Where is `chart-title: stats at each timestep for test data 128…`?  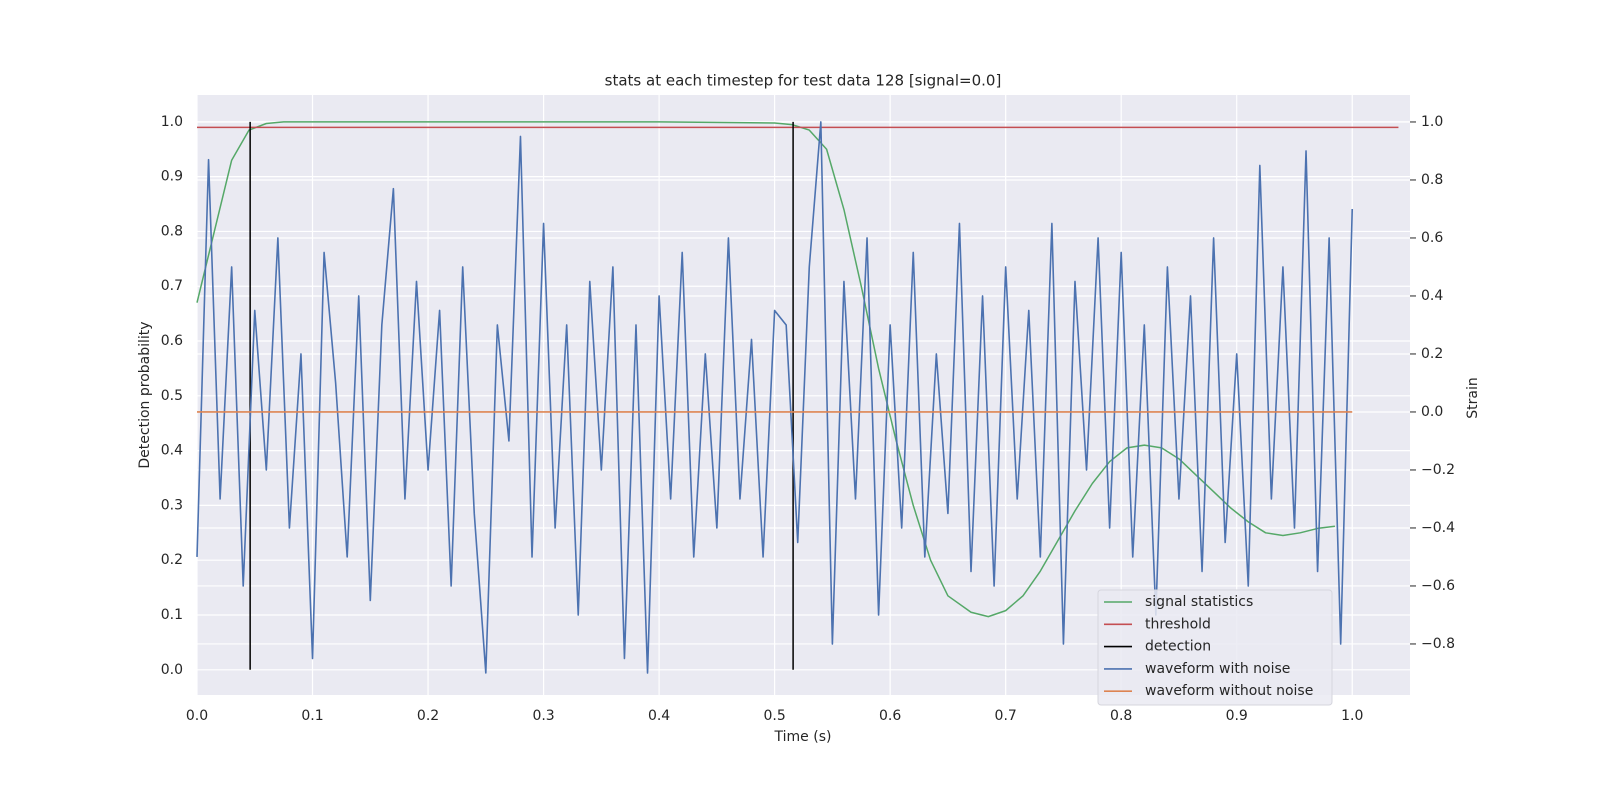
chart-title: stats at each timestep for test data 128… is located at coordinates (803, 81).